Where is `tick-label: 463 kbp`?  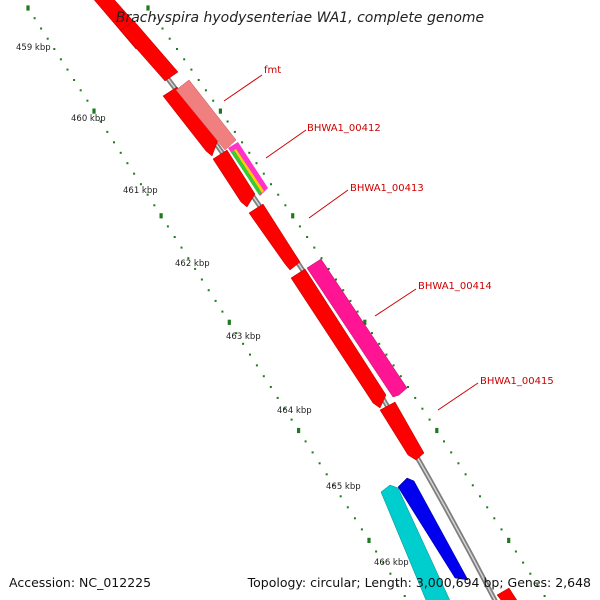
tick-label: 463 kbp is located at coordinates (243, 337).